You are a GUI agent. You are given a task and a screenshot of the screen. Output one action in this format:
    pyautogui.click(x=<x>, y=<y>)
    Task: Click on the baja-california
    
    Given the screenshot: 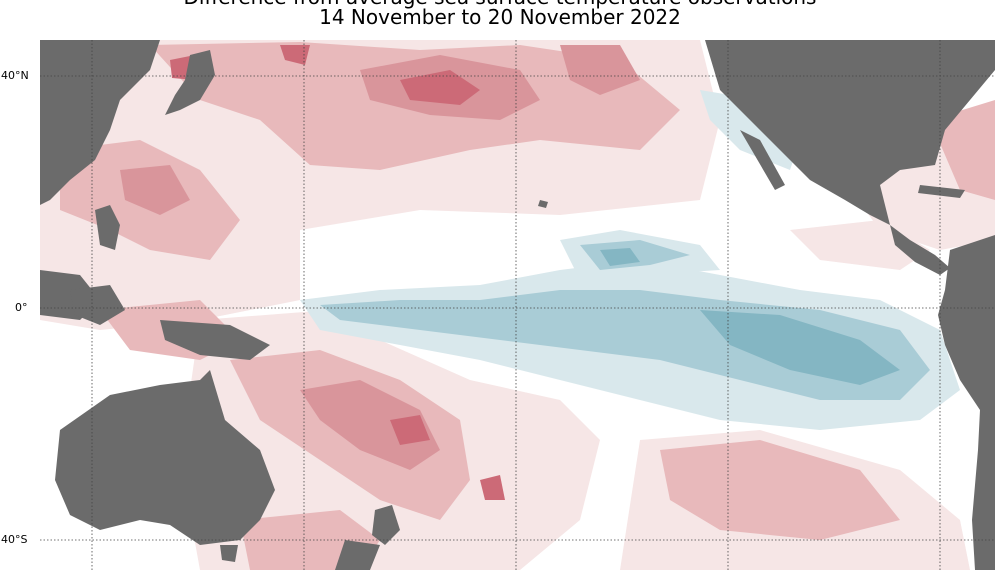 What is the action you would take?
    pyautogui.click(x=762, y=160)
    